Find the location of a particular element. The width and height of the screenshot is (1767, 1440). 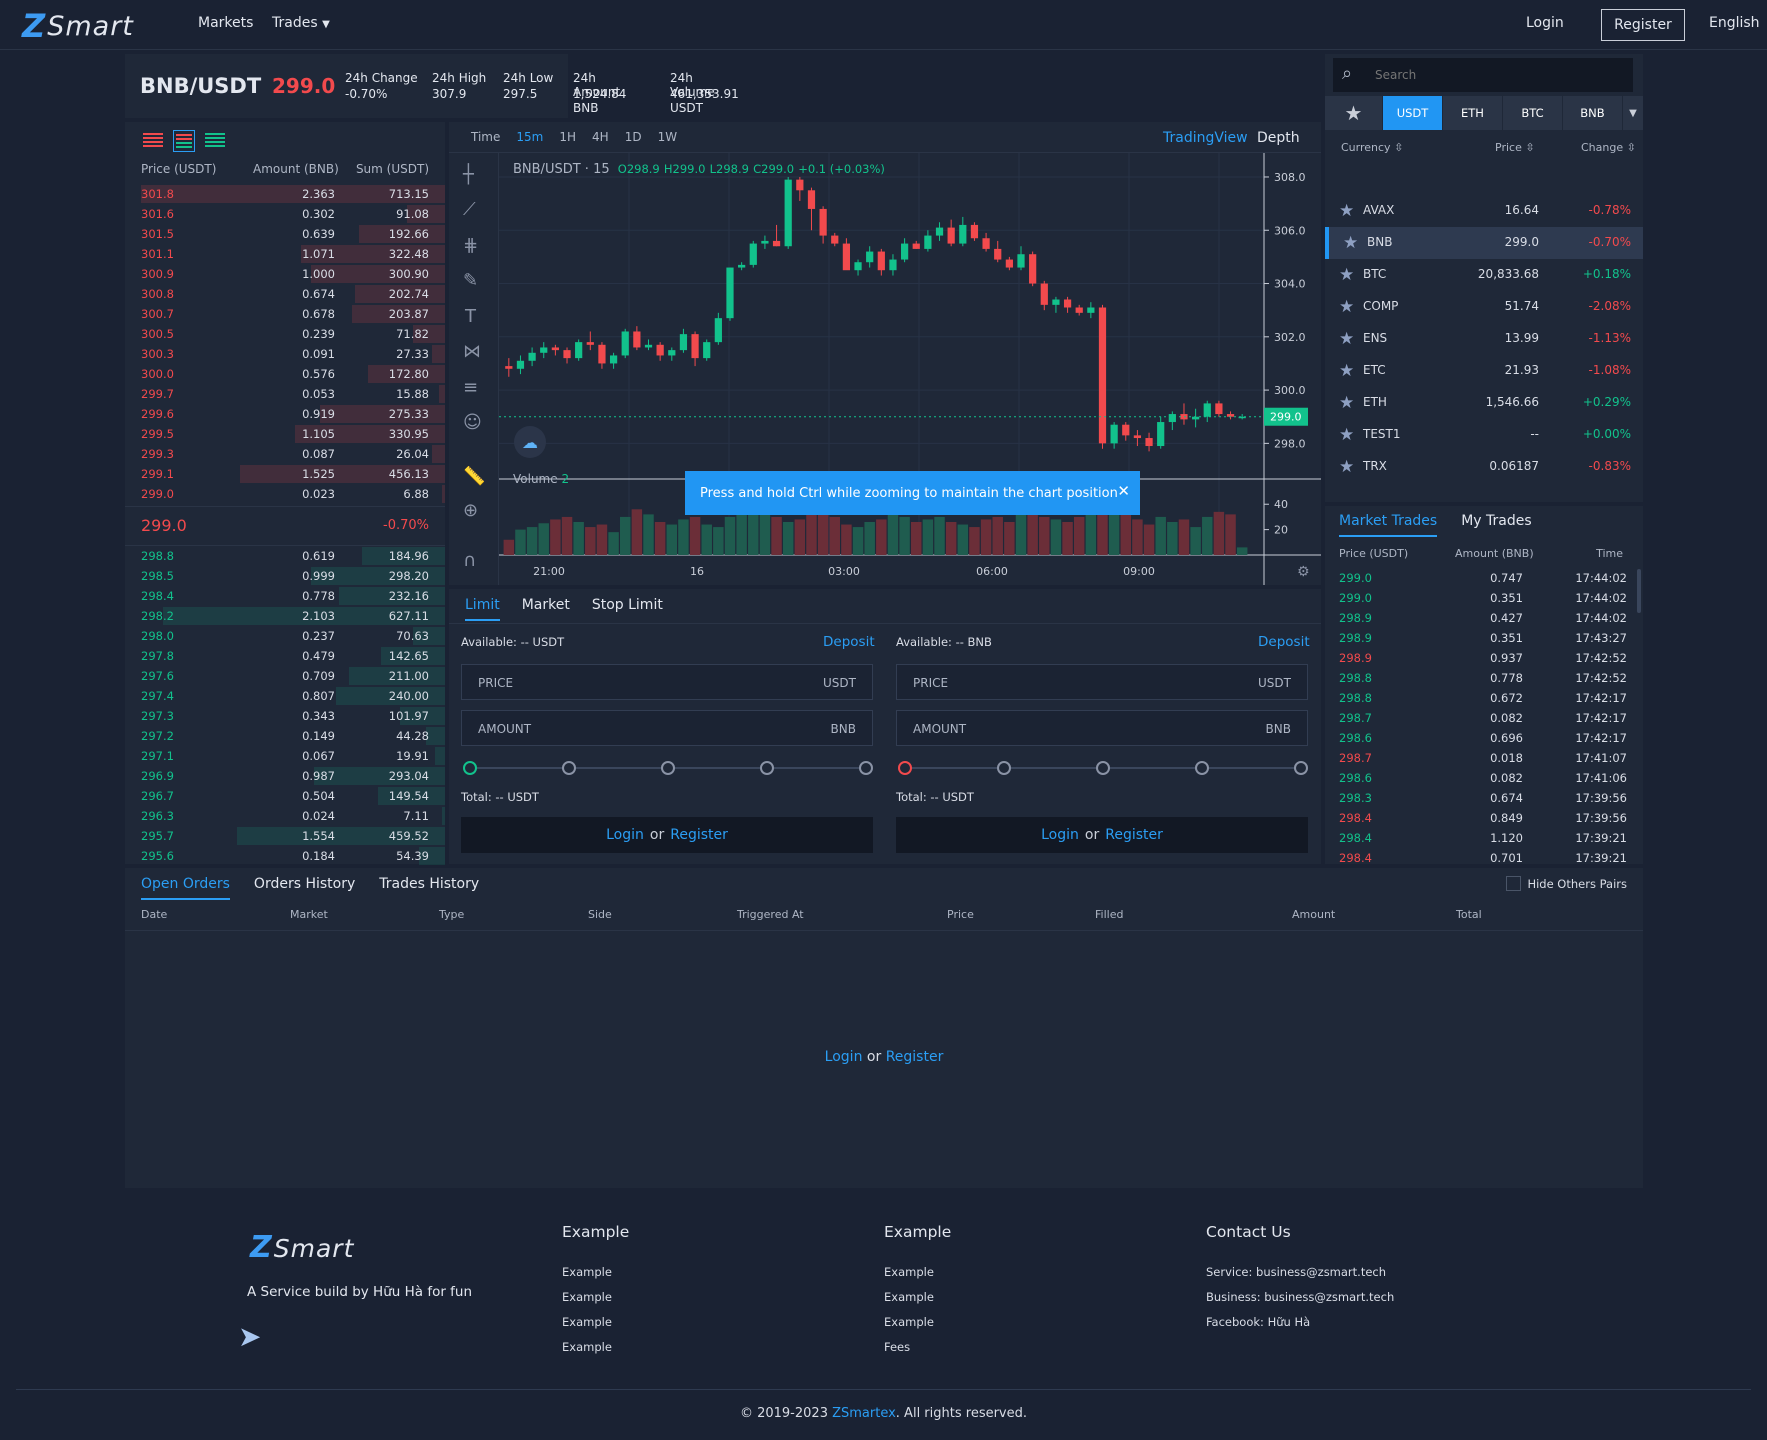

sell-amount-field: AMOUNT BNB is located at coordinates (1102, 728).